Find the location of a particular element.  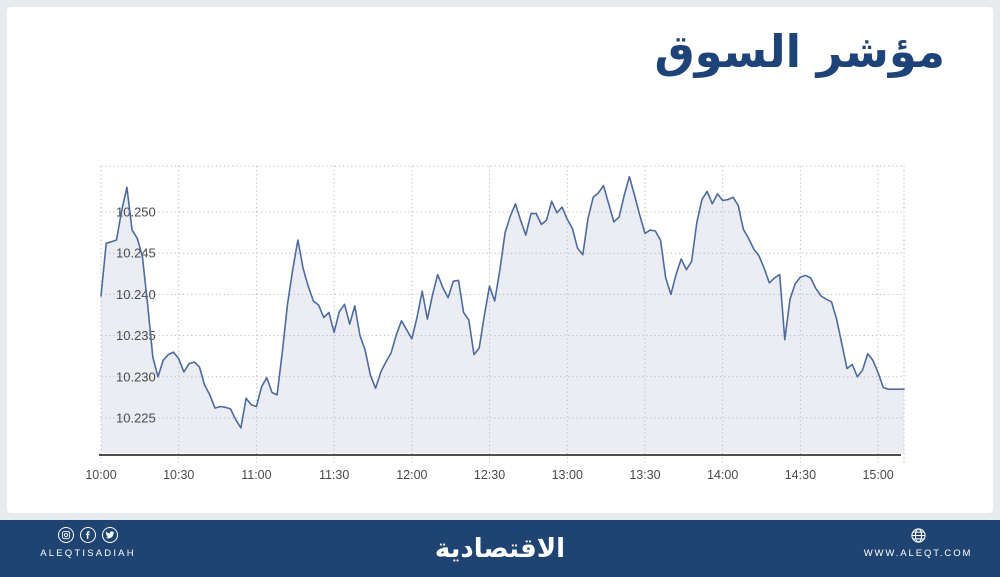

social-icons-row is located at coordinates (88, 535).